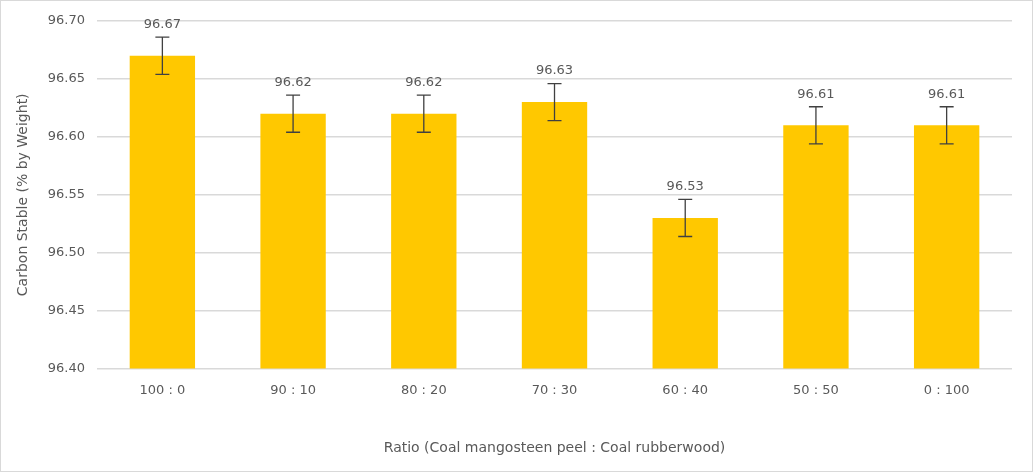  What do you see at coordinates (946, 389) in the screenshot?
I see `x-tick-label: 0 : 100` at bounding box center [946, 389].